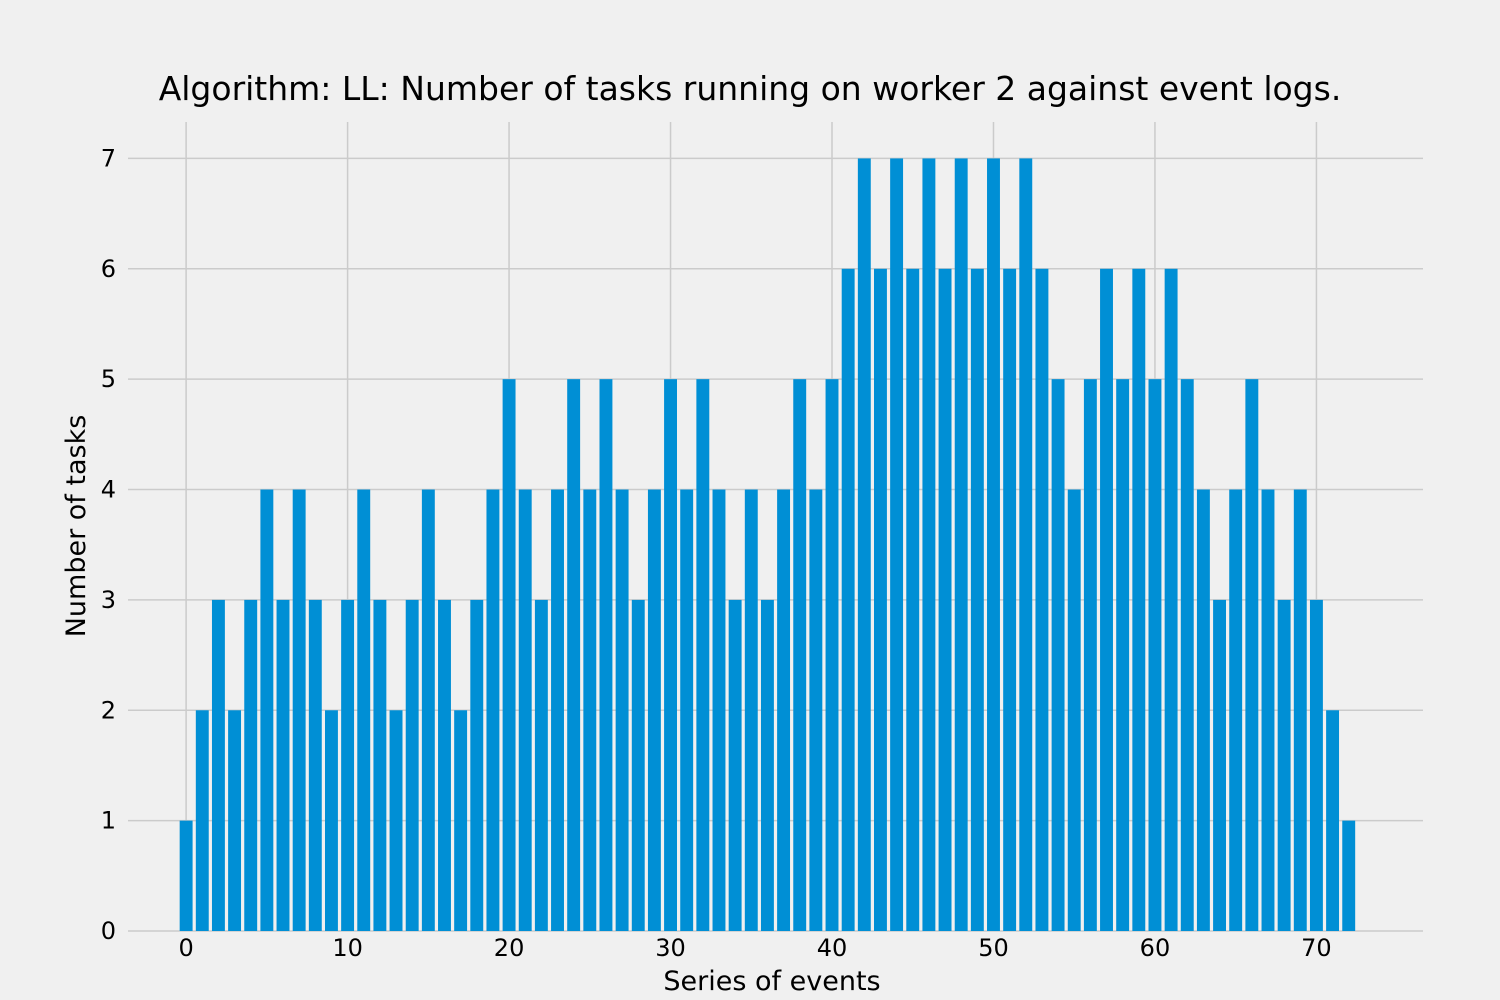 This screenshot has height=1000, width=1500. I want to click on y-tick-label: 4, so click(108, 490).